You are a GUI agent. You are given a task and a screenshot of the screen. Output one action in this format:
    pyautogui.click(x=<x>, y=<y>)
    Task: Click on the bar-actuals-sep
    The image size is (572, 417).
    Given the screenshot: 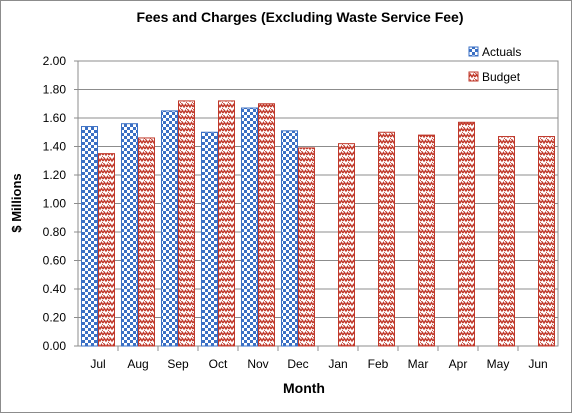 What is the action you would take?
    pyautogui.click(x=169, y=228)
    